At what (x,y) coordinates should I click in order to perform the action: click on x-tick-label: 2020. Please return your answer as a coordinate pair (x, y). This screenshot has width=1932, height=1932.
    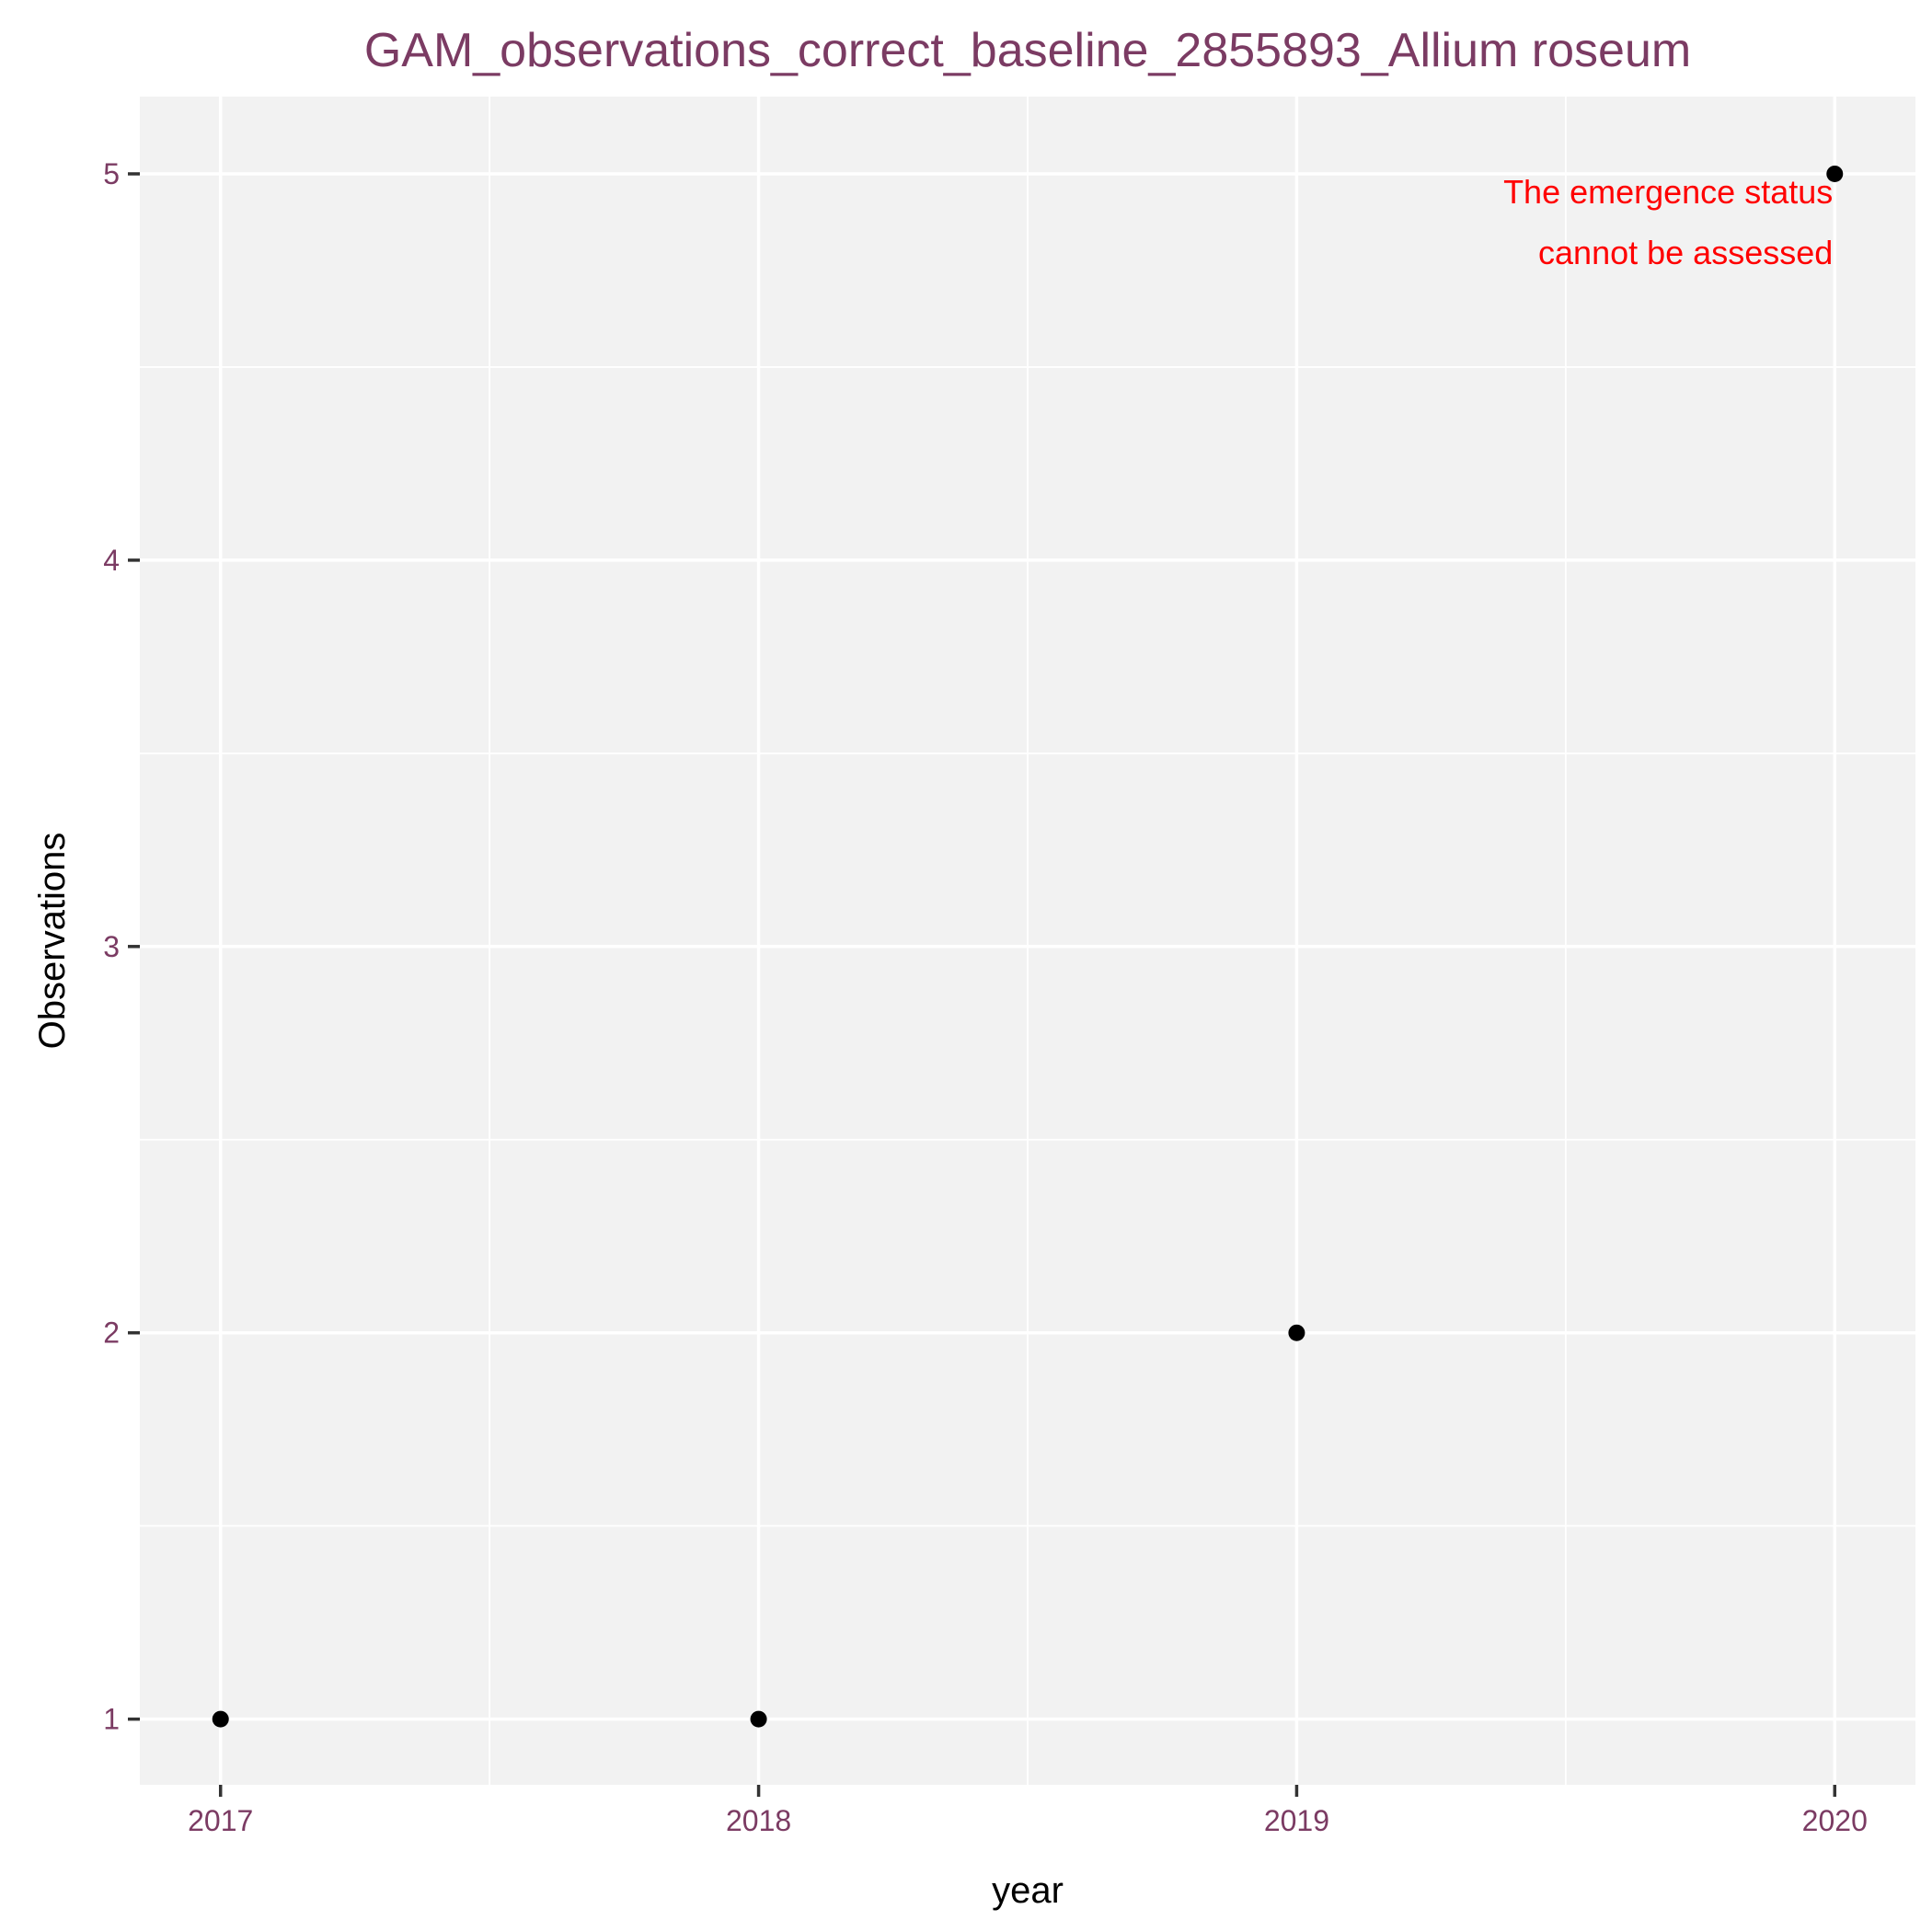
    Looking at the image, I should click on (1835, 1820).